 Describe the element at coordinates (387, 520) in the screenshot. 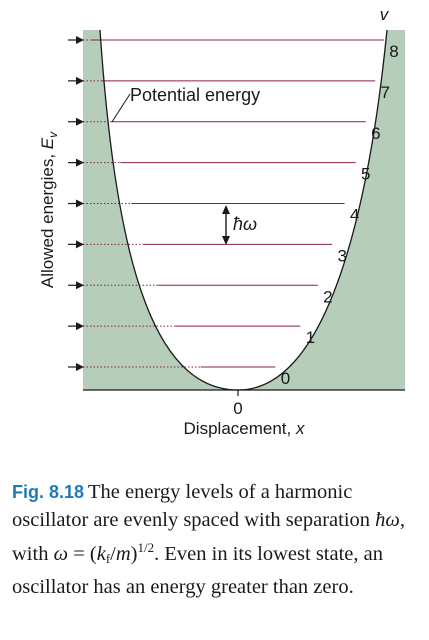

I see `caption-hbar-omega: ħω` at that location.